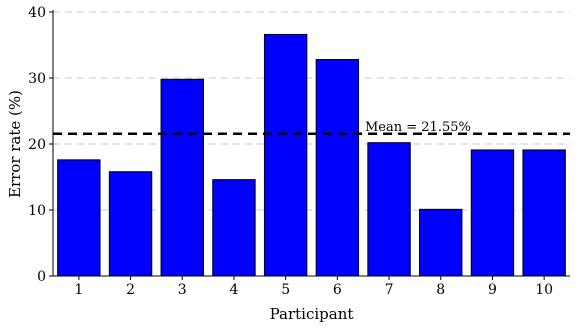 The height and width of the screenshot is (329, 579). I want to click on y-tick-label: 20, so click(37, 145).